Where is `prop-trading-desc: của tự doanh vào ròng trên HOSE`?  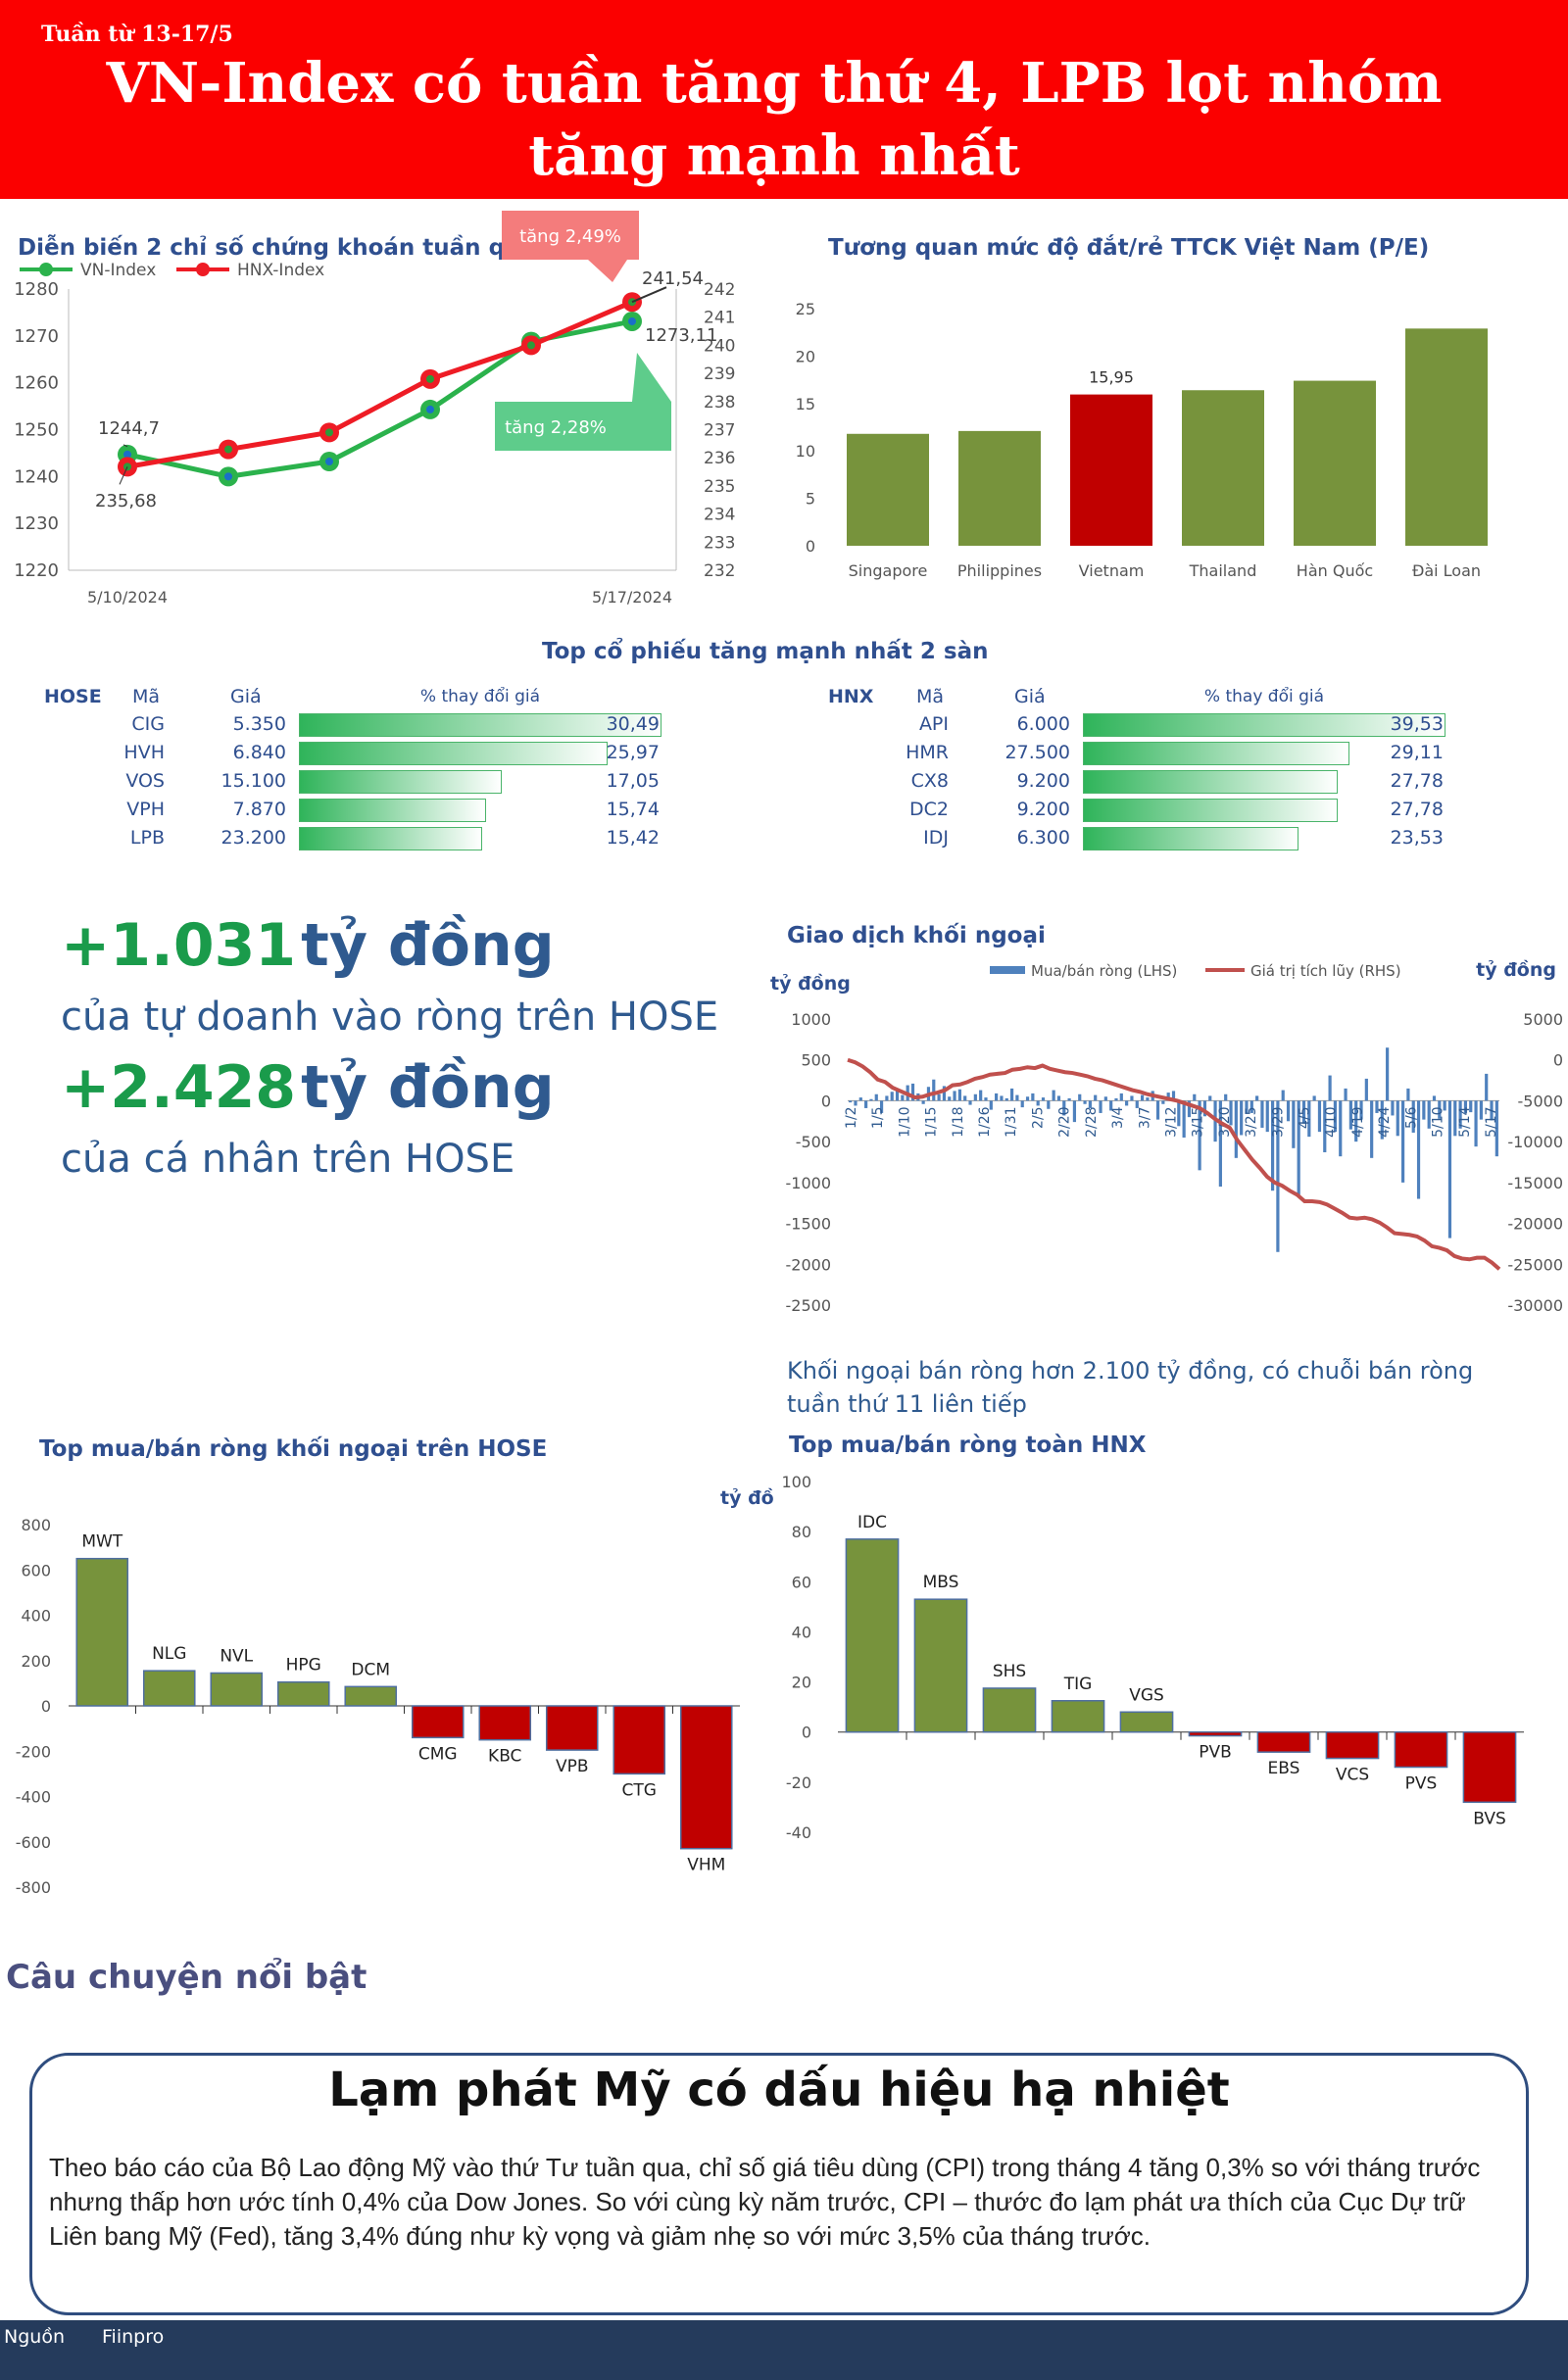 prop-trading-desc: của tự doanh vào ròng trên HOSE is located at coordinates (390, 1017).